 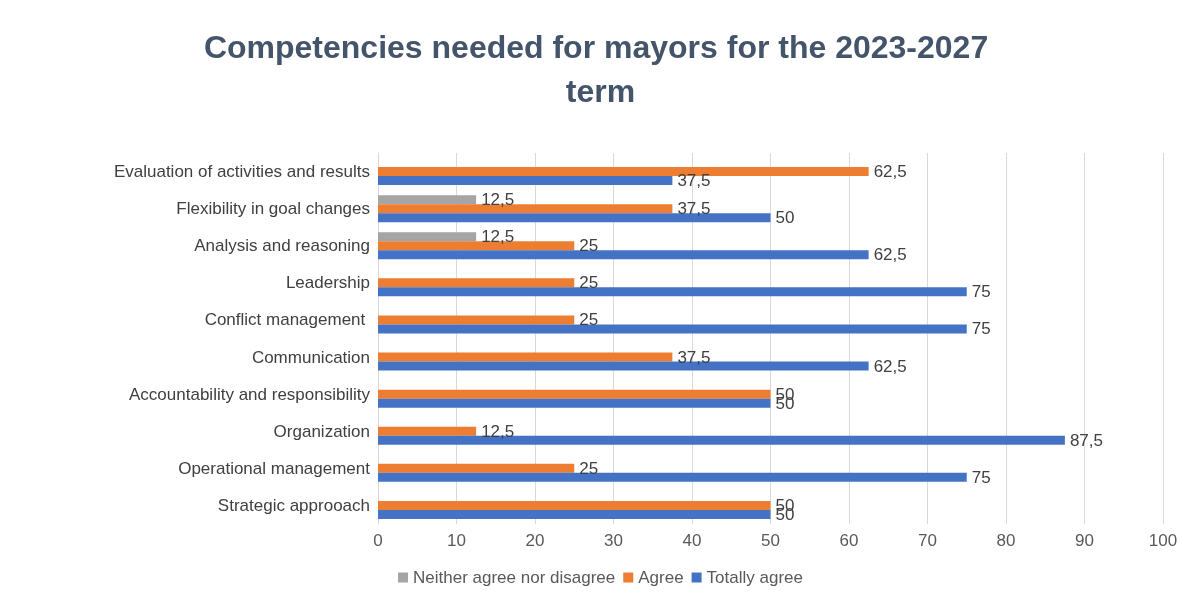 I want to click on x-tick-label: 70, so click(x=927, y=540).